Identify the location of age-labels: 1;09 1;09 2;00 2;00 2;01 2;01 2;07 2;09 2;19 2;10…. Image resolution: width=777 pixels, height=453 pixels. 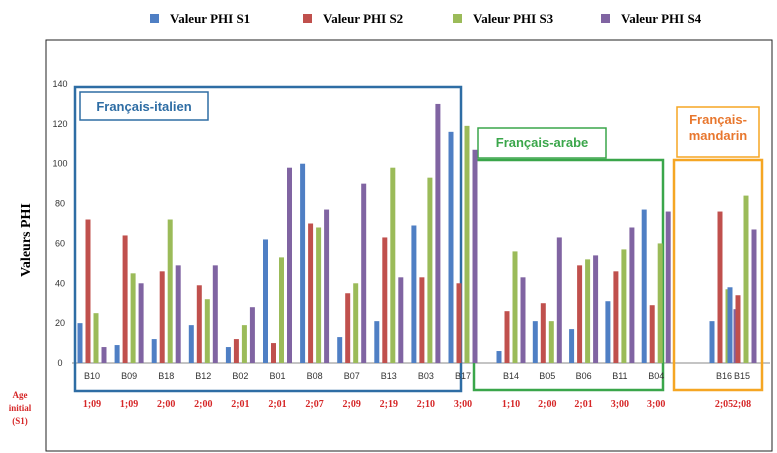
(380, 408).